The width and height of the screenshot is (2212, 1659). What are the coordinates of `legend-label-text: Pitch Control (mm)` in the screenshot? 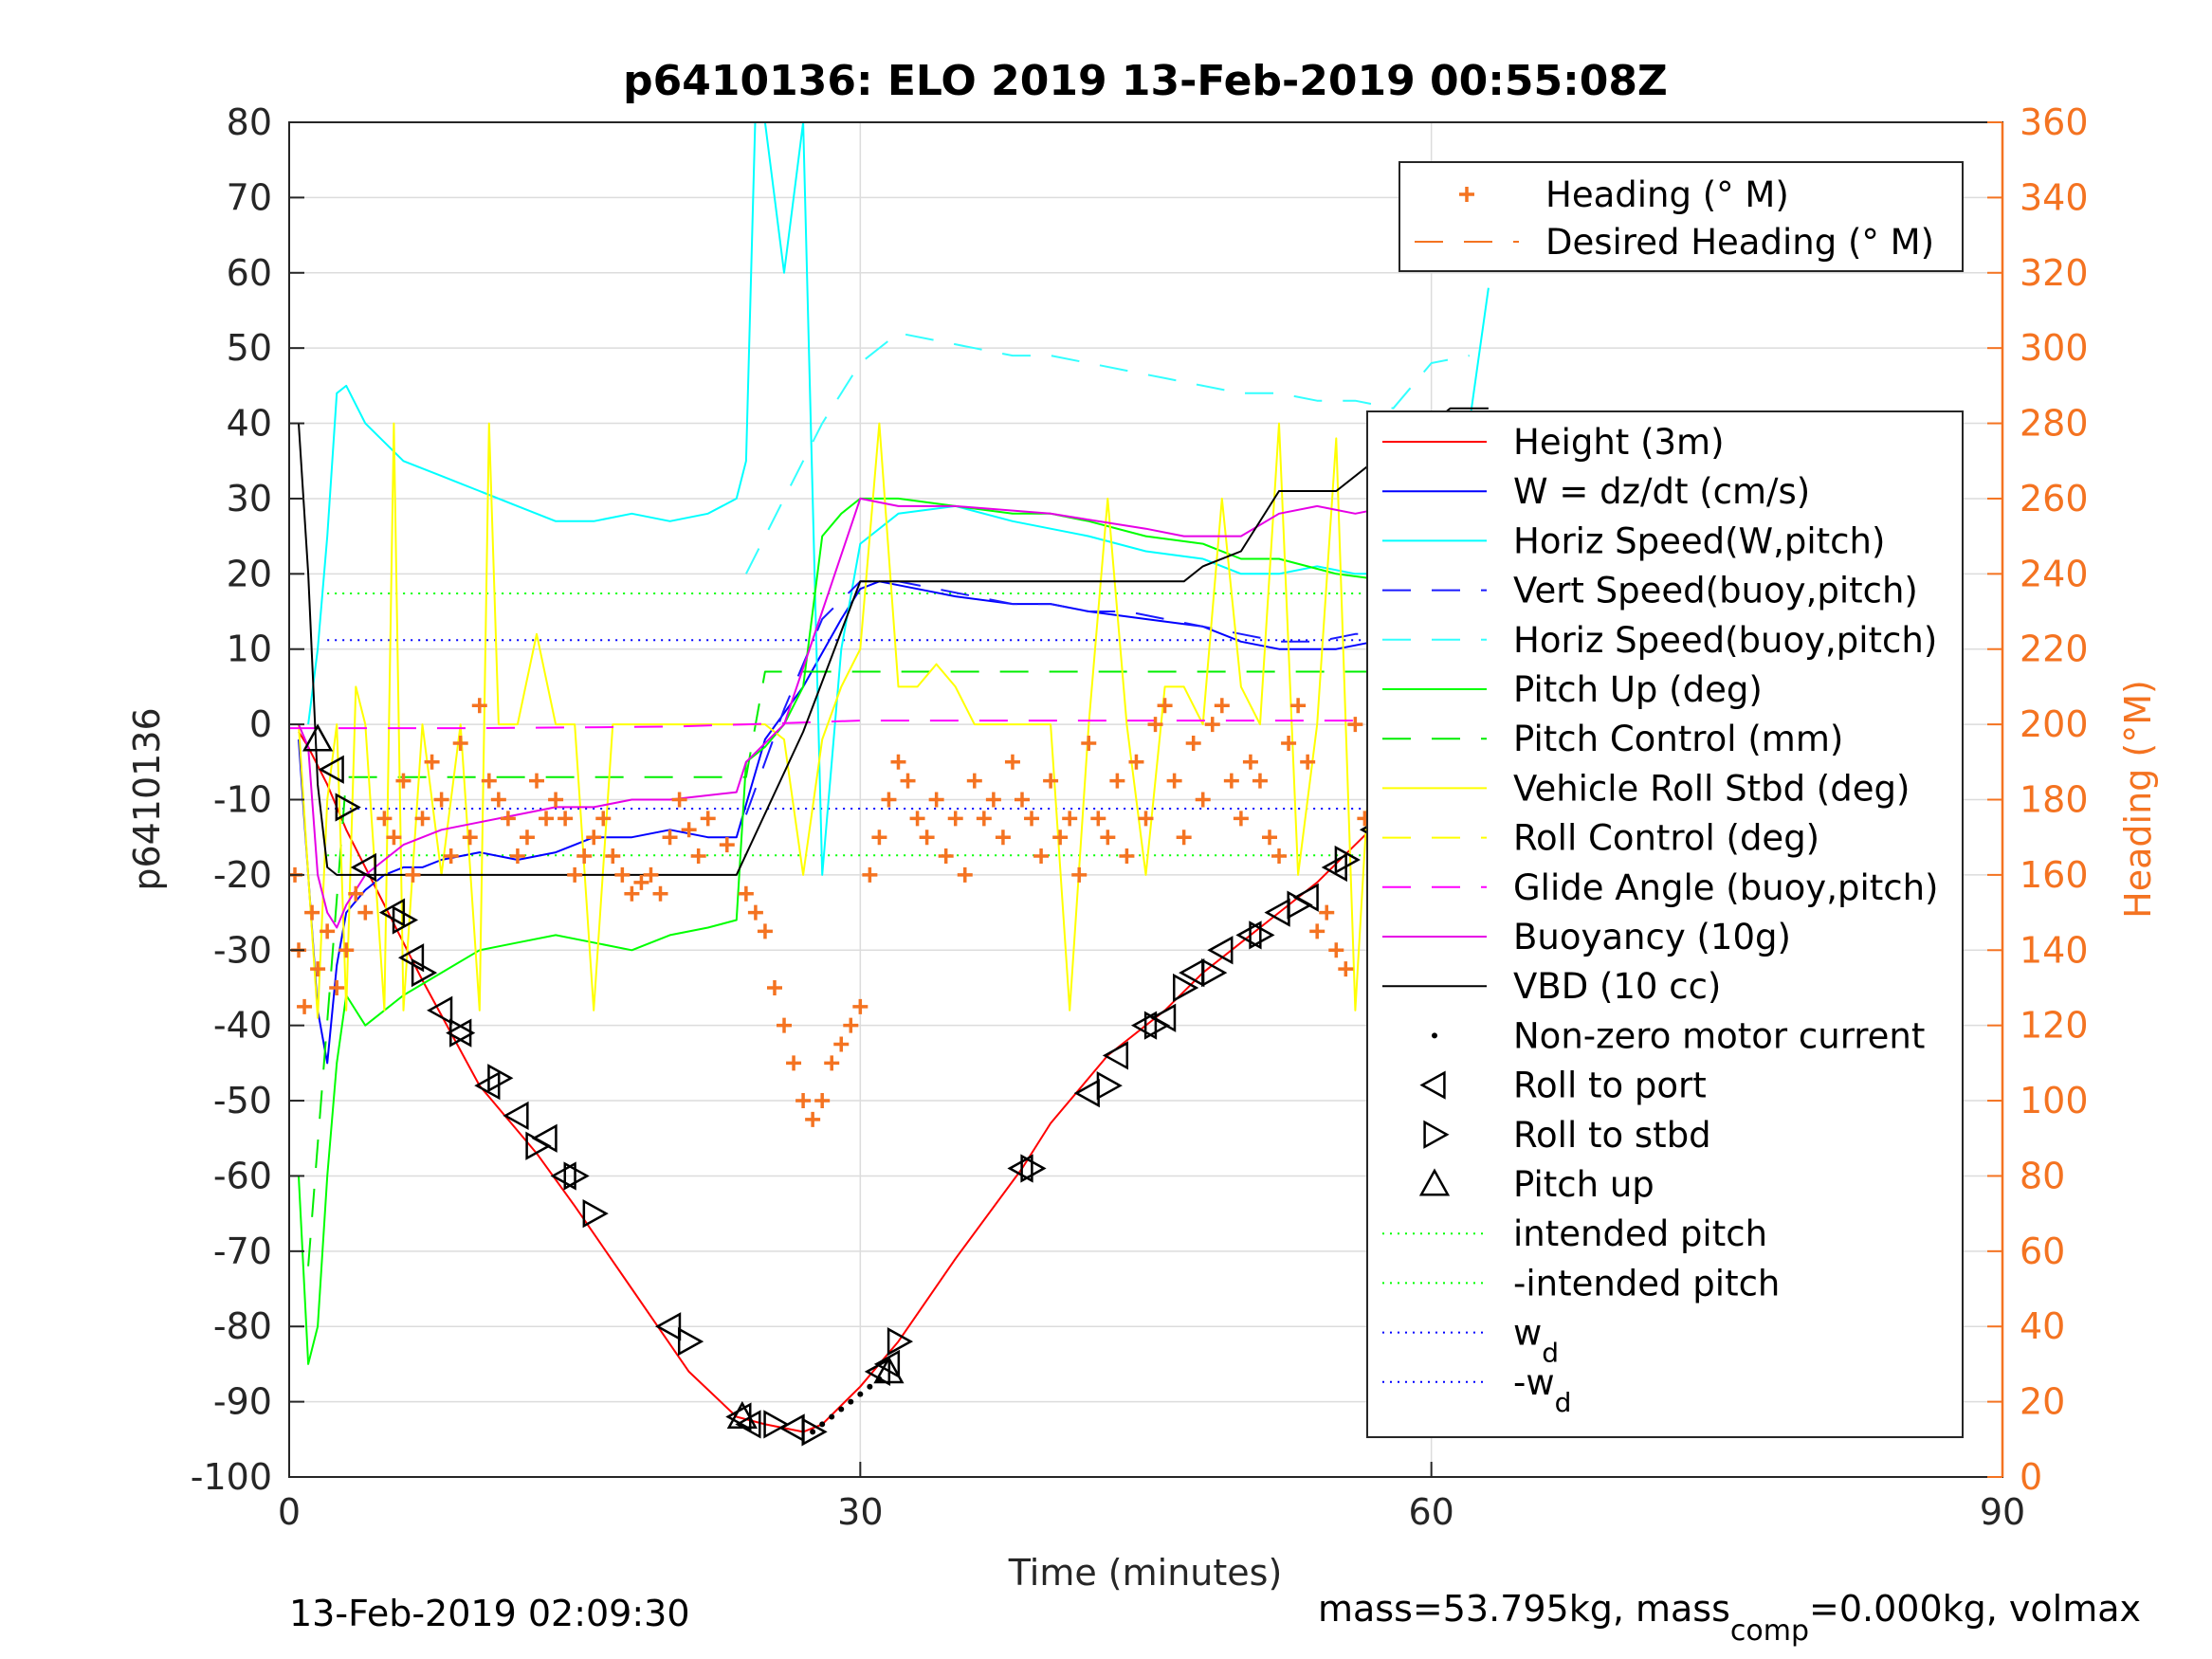 It's located at (1678, 739).